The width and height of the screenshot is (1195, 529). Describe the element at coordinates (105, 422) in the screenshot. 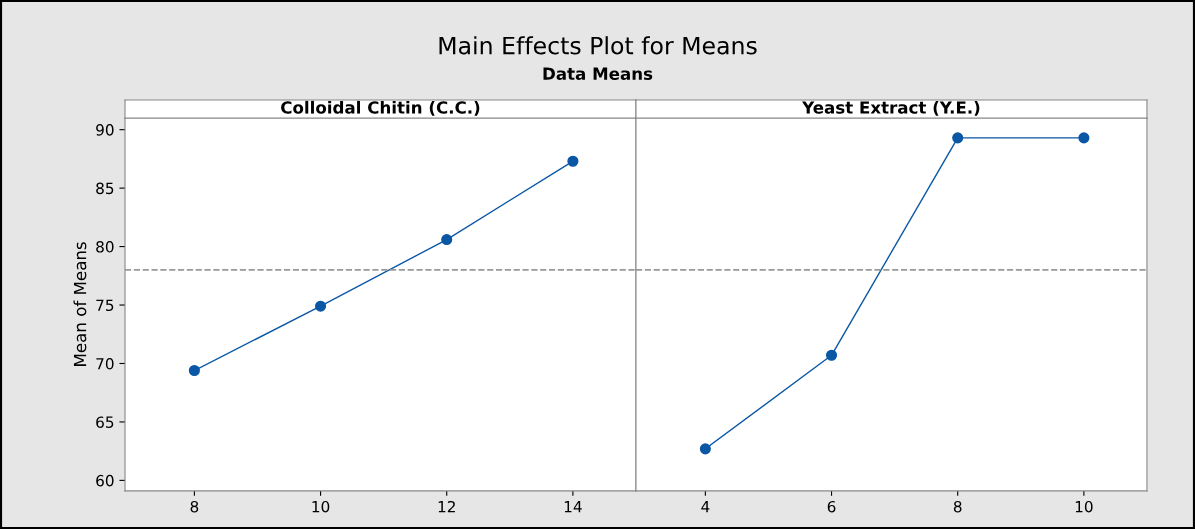

I see `y-tick-label: 65` at that location.